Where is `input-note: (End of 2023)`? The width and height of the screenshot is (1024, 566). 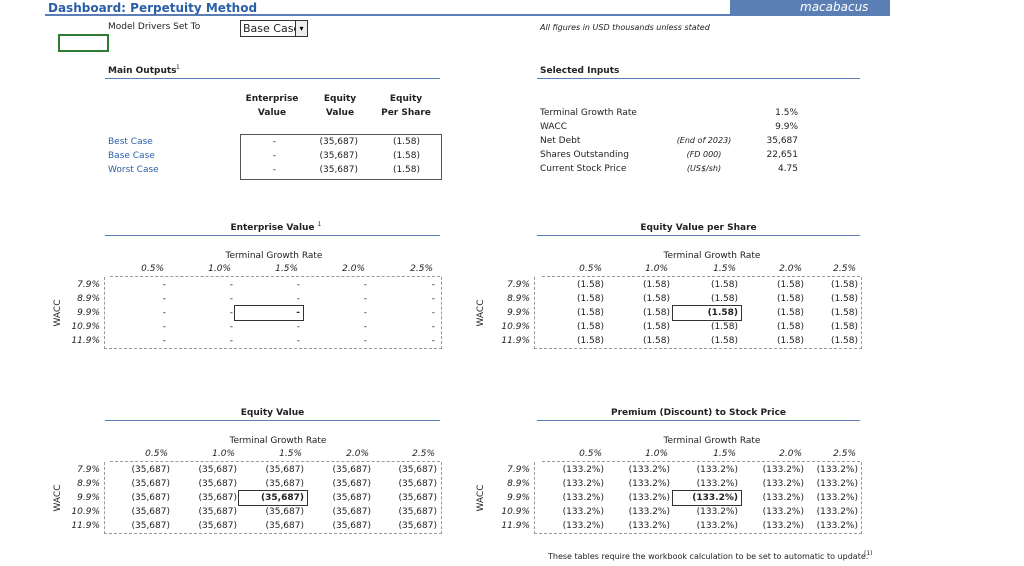
input-note: (End of 2023) is located at coordinates (704, 140).